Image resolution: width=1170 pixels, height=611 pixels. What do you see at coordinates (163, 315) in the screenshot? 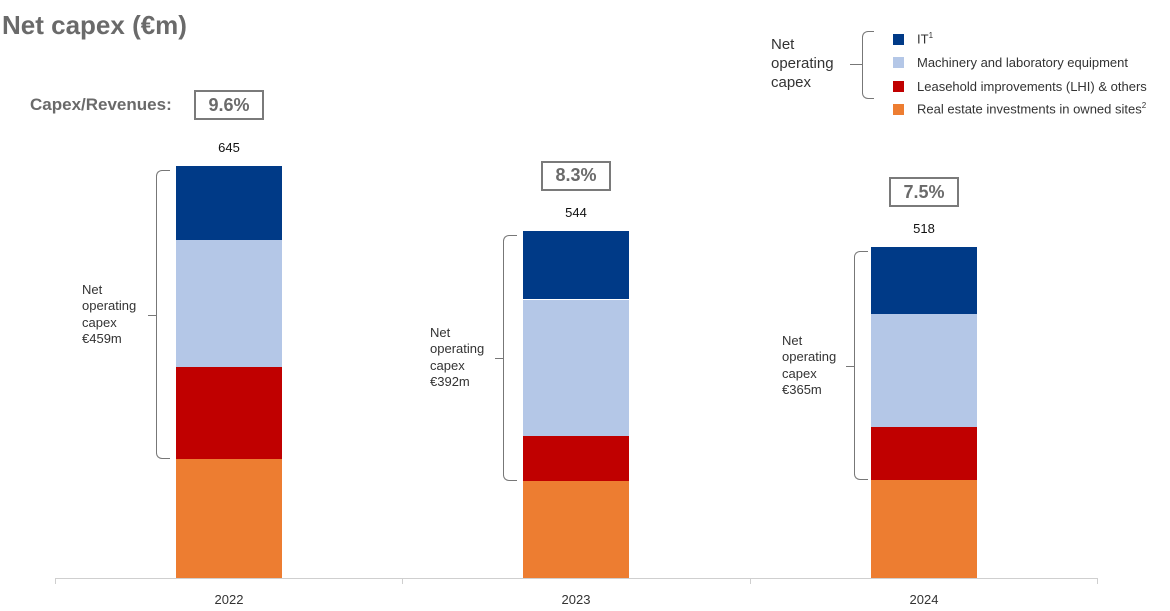
I see `net-operating-capex-bracket-2022` at bounding box center [163, 315].